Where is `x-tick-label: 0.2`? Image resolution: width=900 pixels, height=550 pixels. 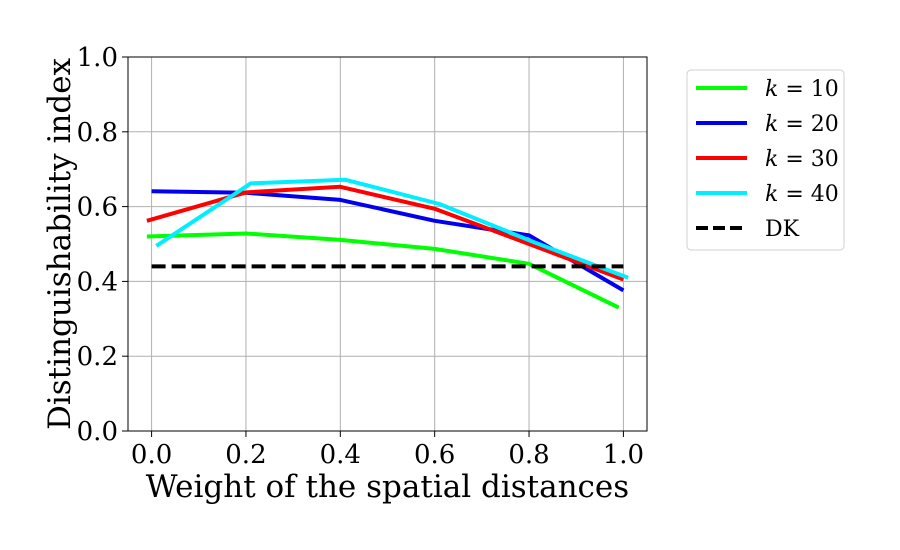
x-tick-label: 0.2 is located at coordinates (245, 455).